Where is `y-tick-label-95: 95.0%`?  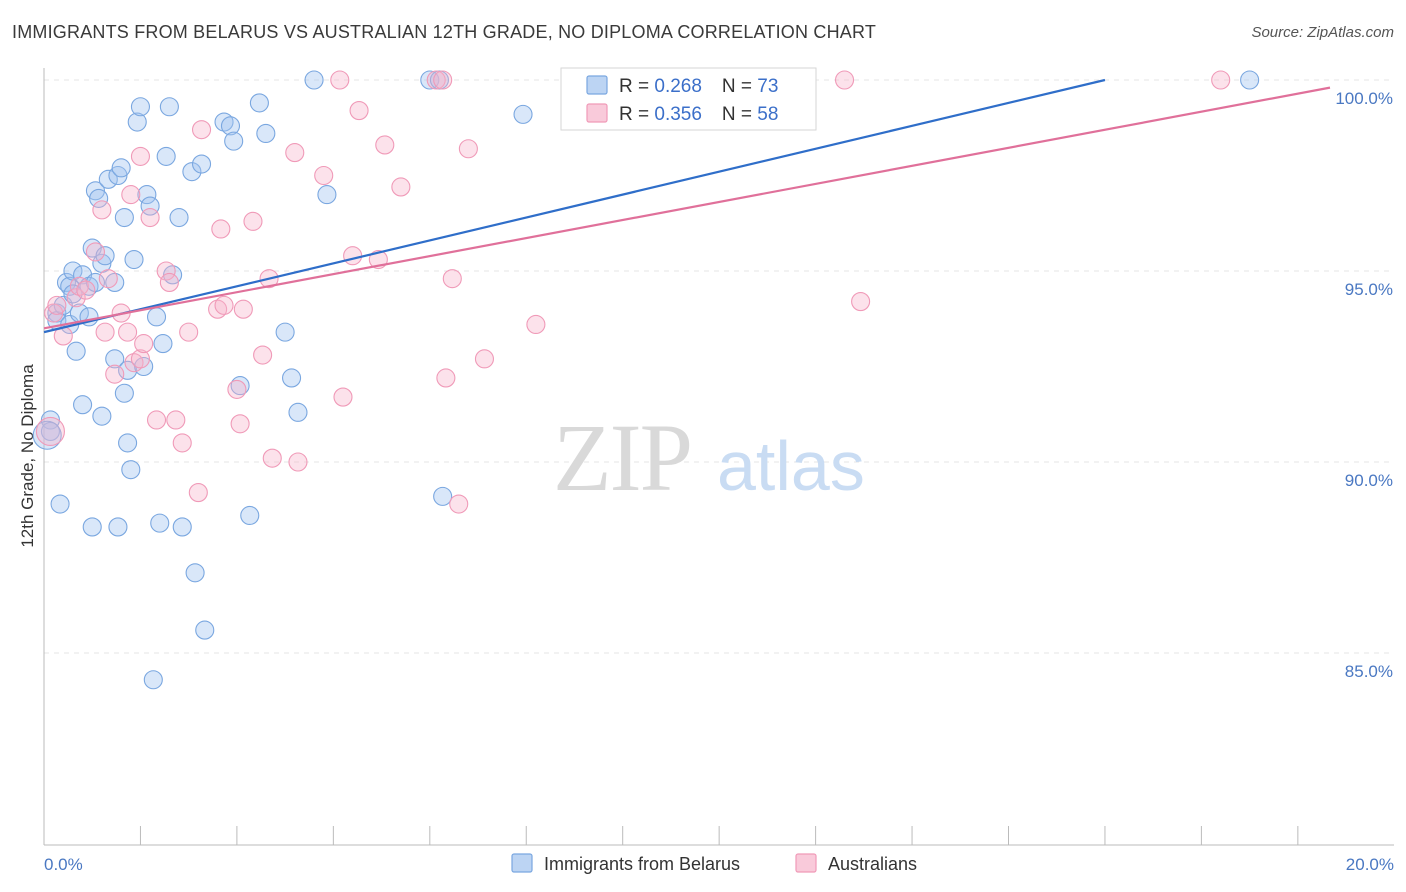
y-tick-label-95: 95.0% is located at coordinates (1369, 289).